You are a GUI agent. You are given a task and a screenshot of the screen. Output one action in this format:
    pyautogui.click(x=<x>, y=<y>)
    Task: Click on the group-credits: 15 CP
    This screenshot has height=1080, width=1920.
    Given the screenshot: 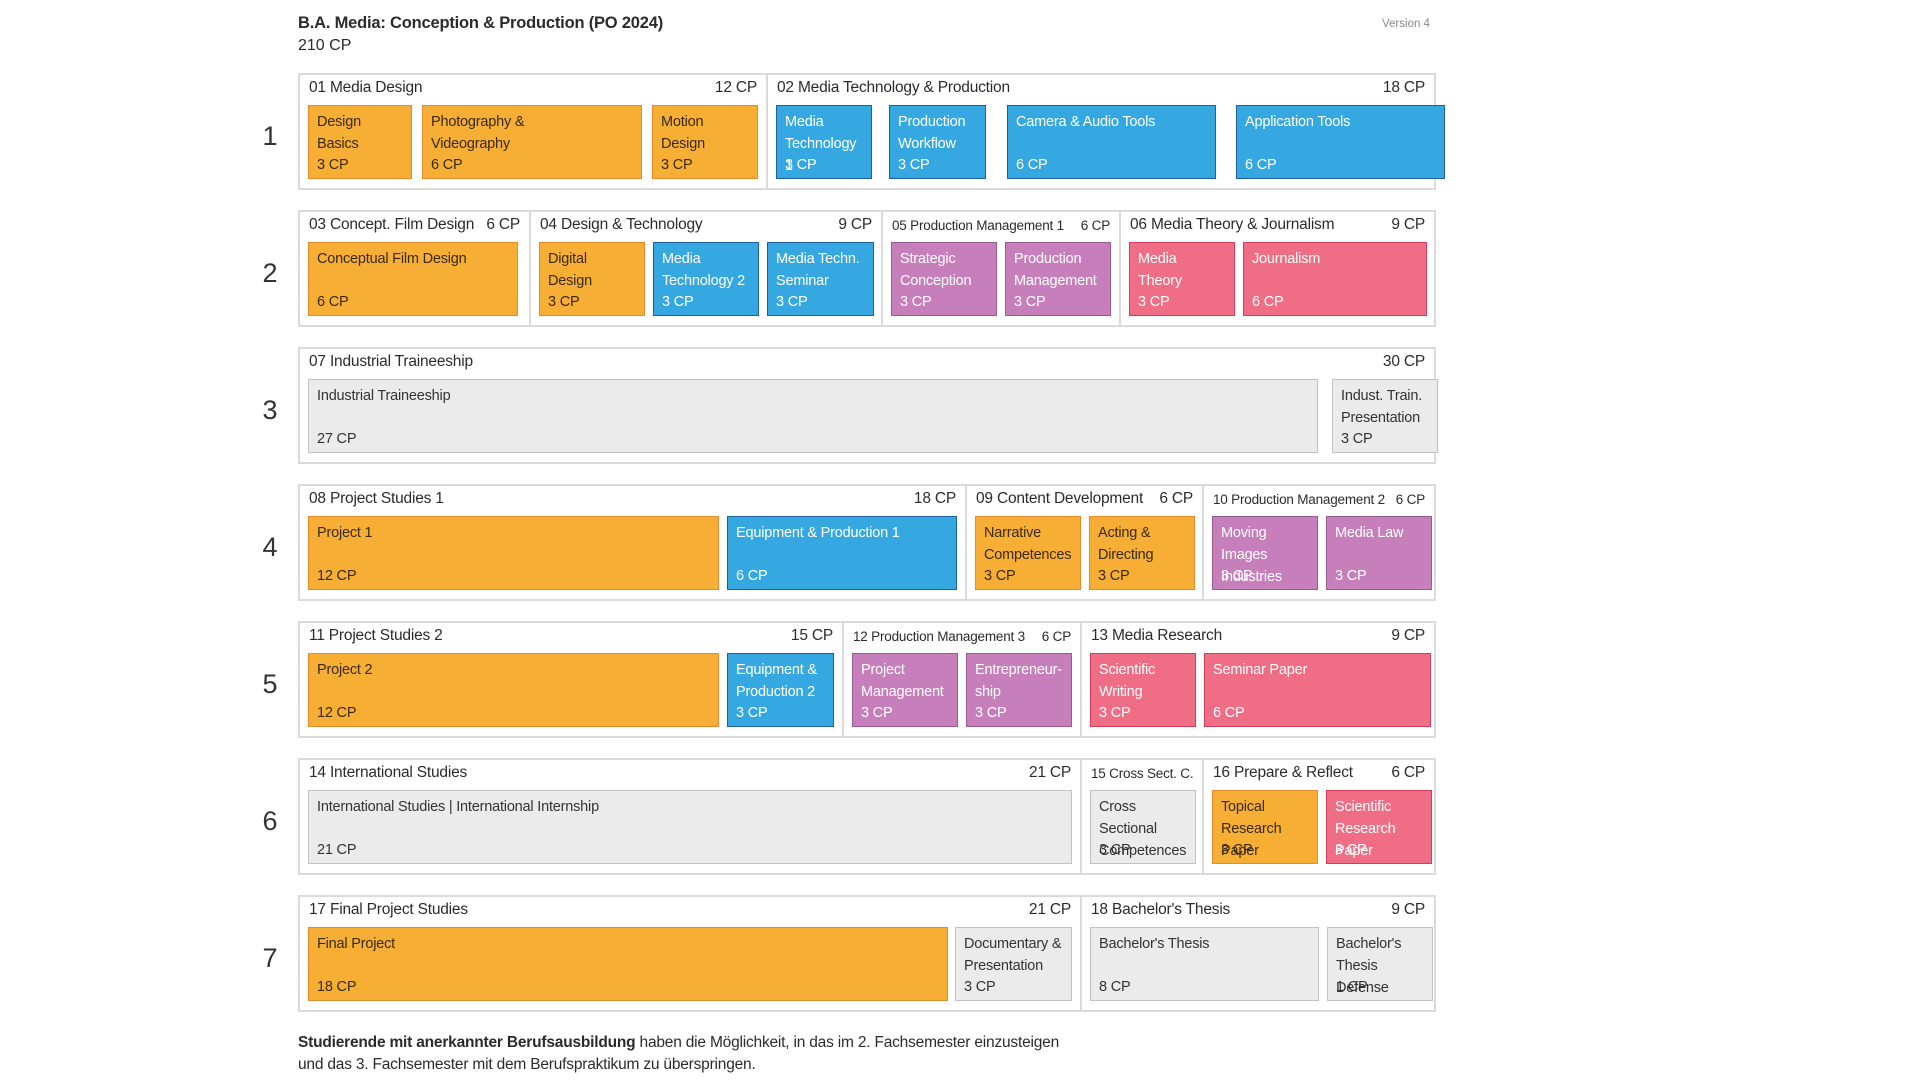 What is the action you would take?
    pyautogui.click(x=811, y=635)
    